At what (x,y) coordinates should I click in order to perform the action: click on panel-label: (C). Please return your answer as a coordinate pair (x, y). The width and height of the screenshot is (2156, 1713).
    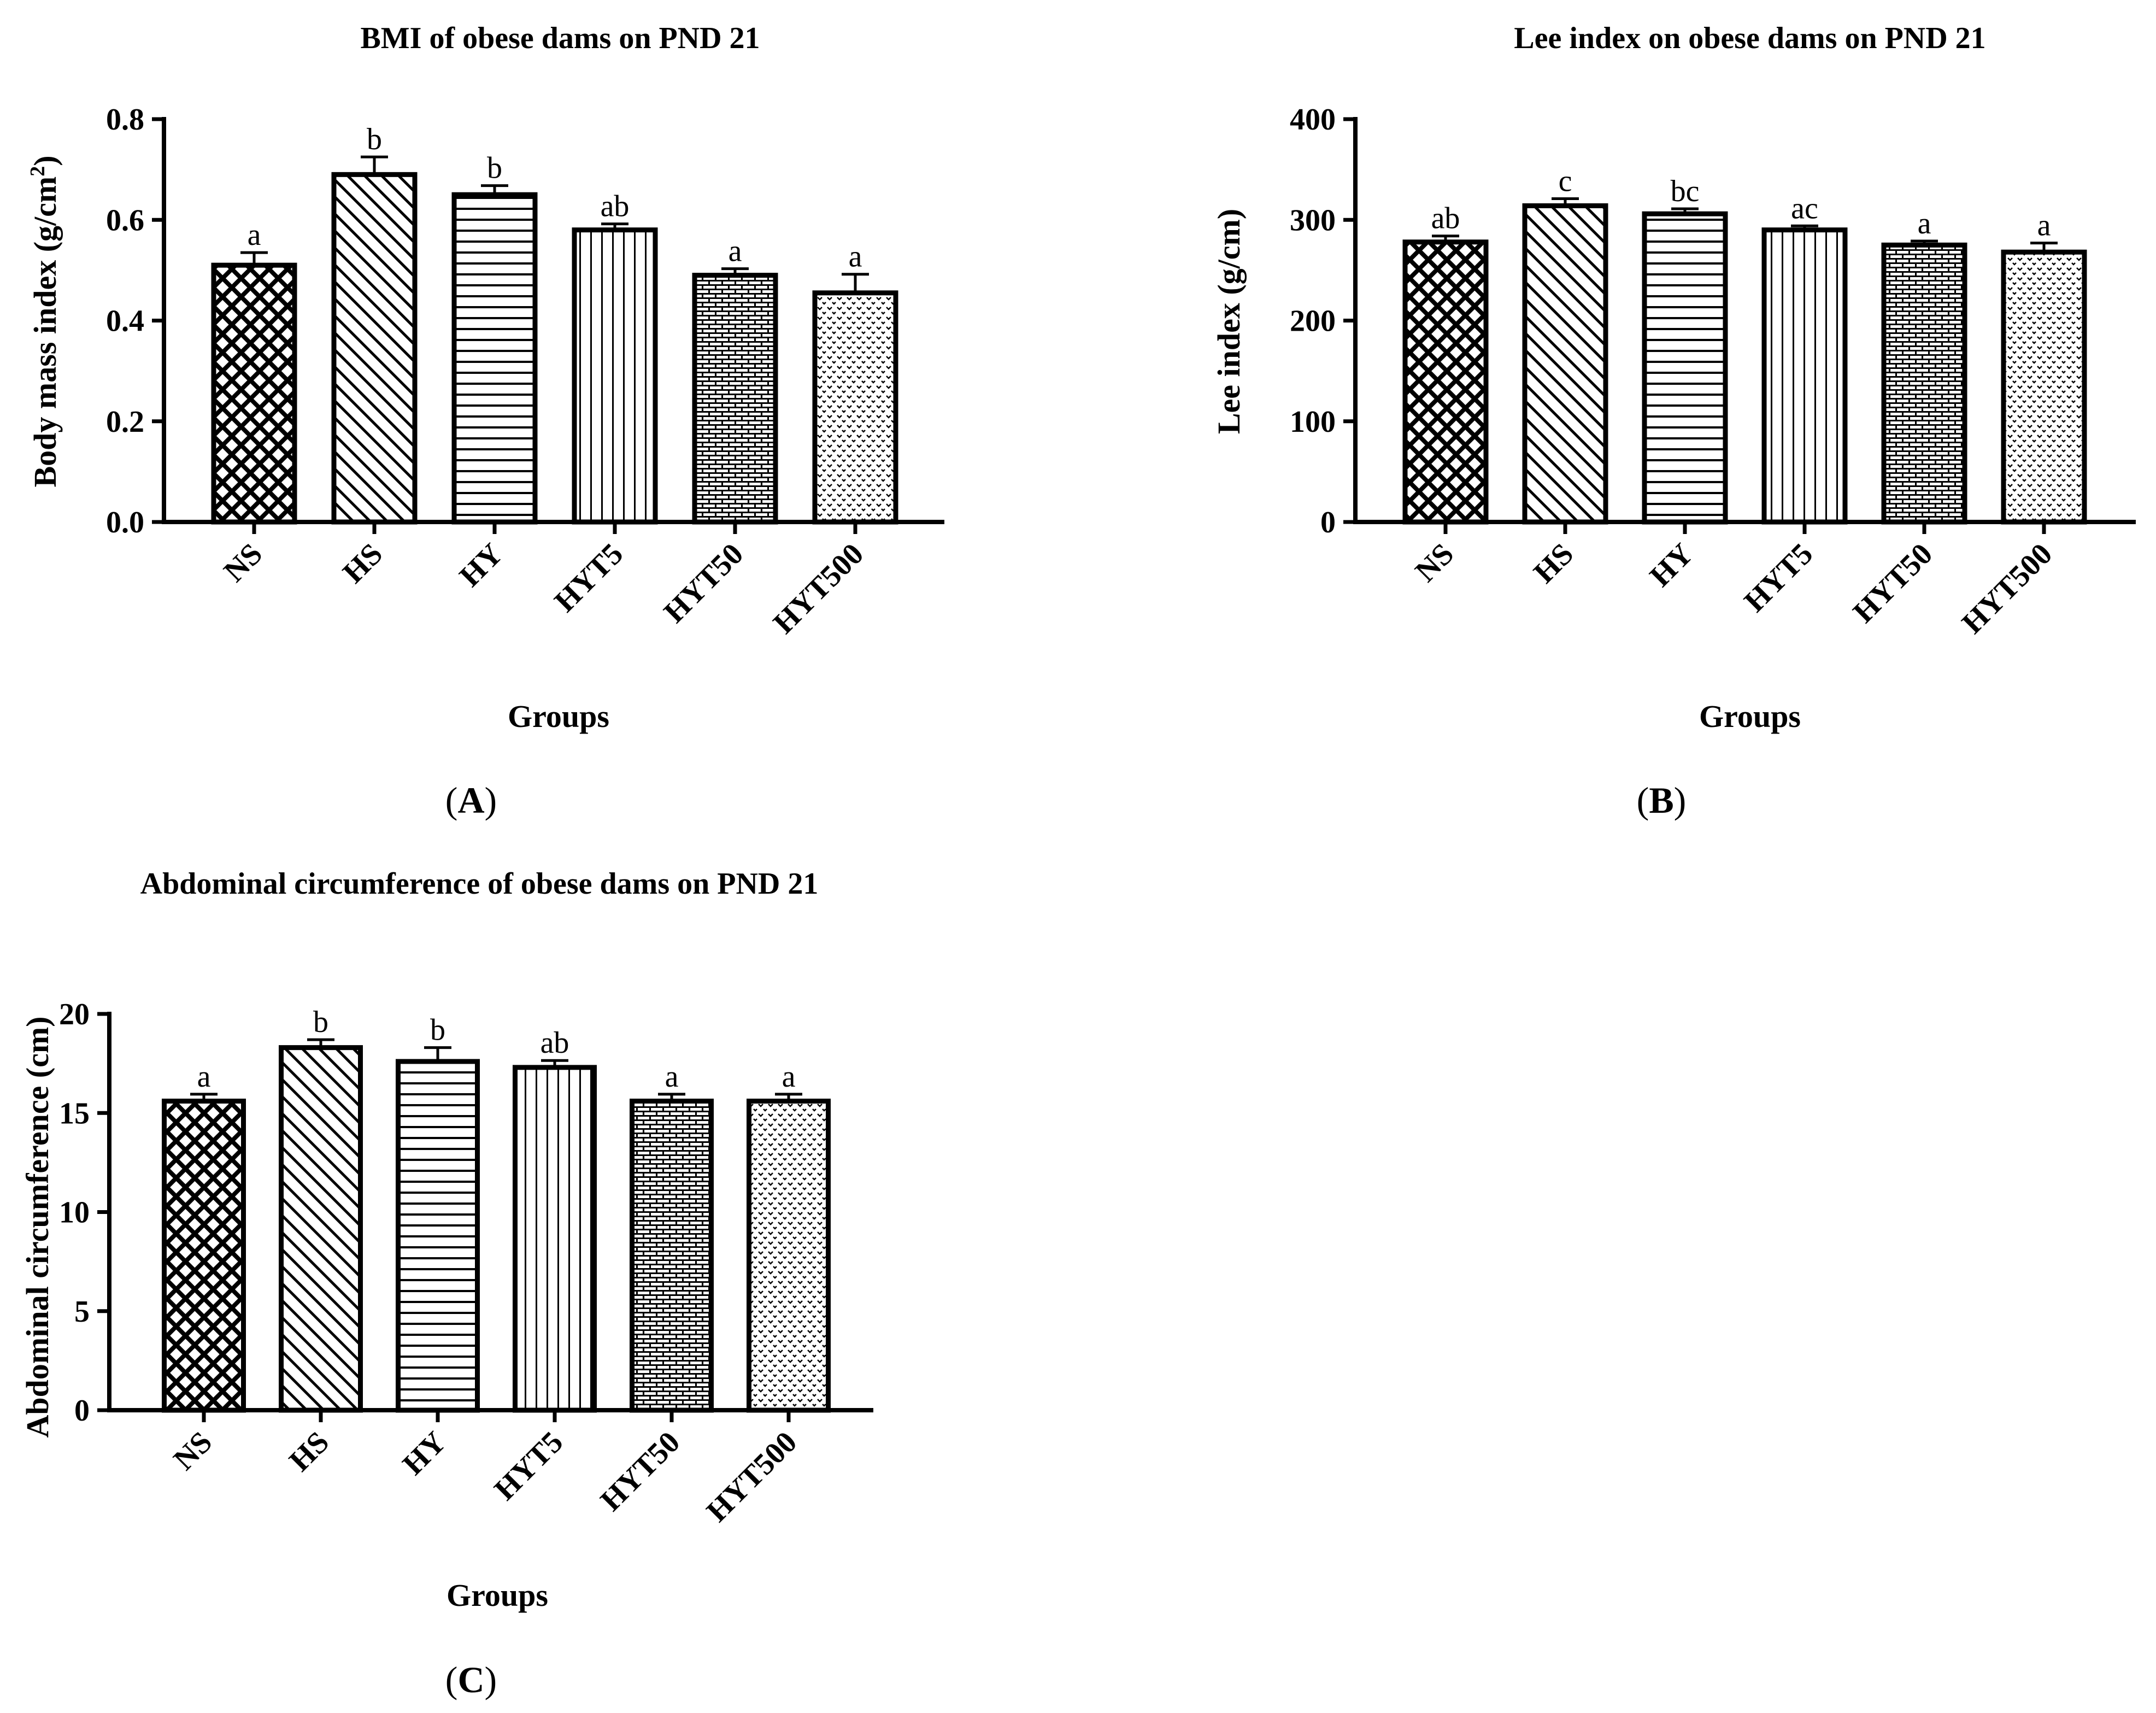
    Looking at the image, I should click on (471, 1680).